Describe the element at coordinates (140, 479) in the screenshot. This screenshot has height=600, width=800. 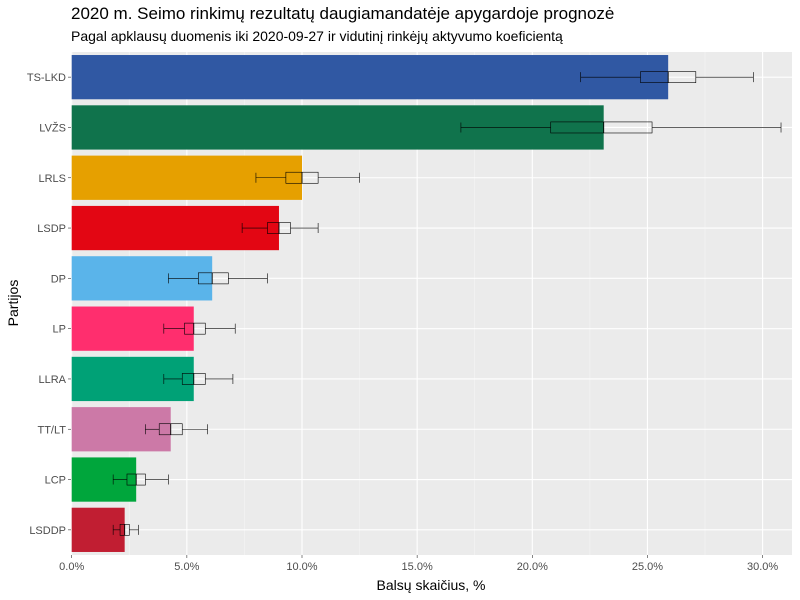
I see `interval-lcp` at that location.